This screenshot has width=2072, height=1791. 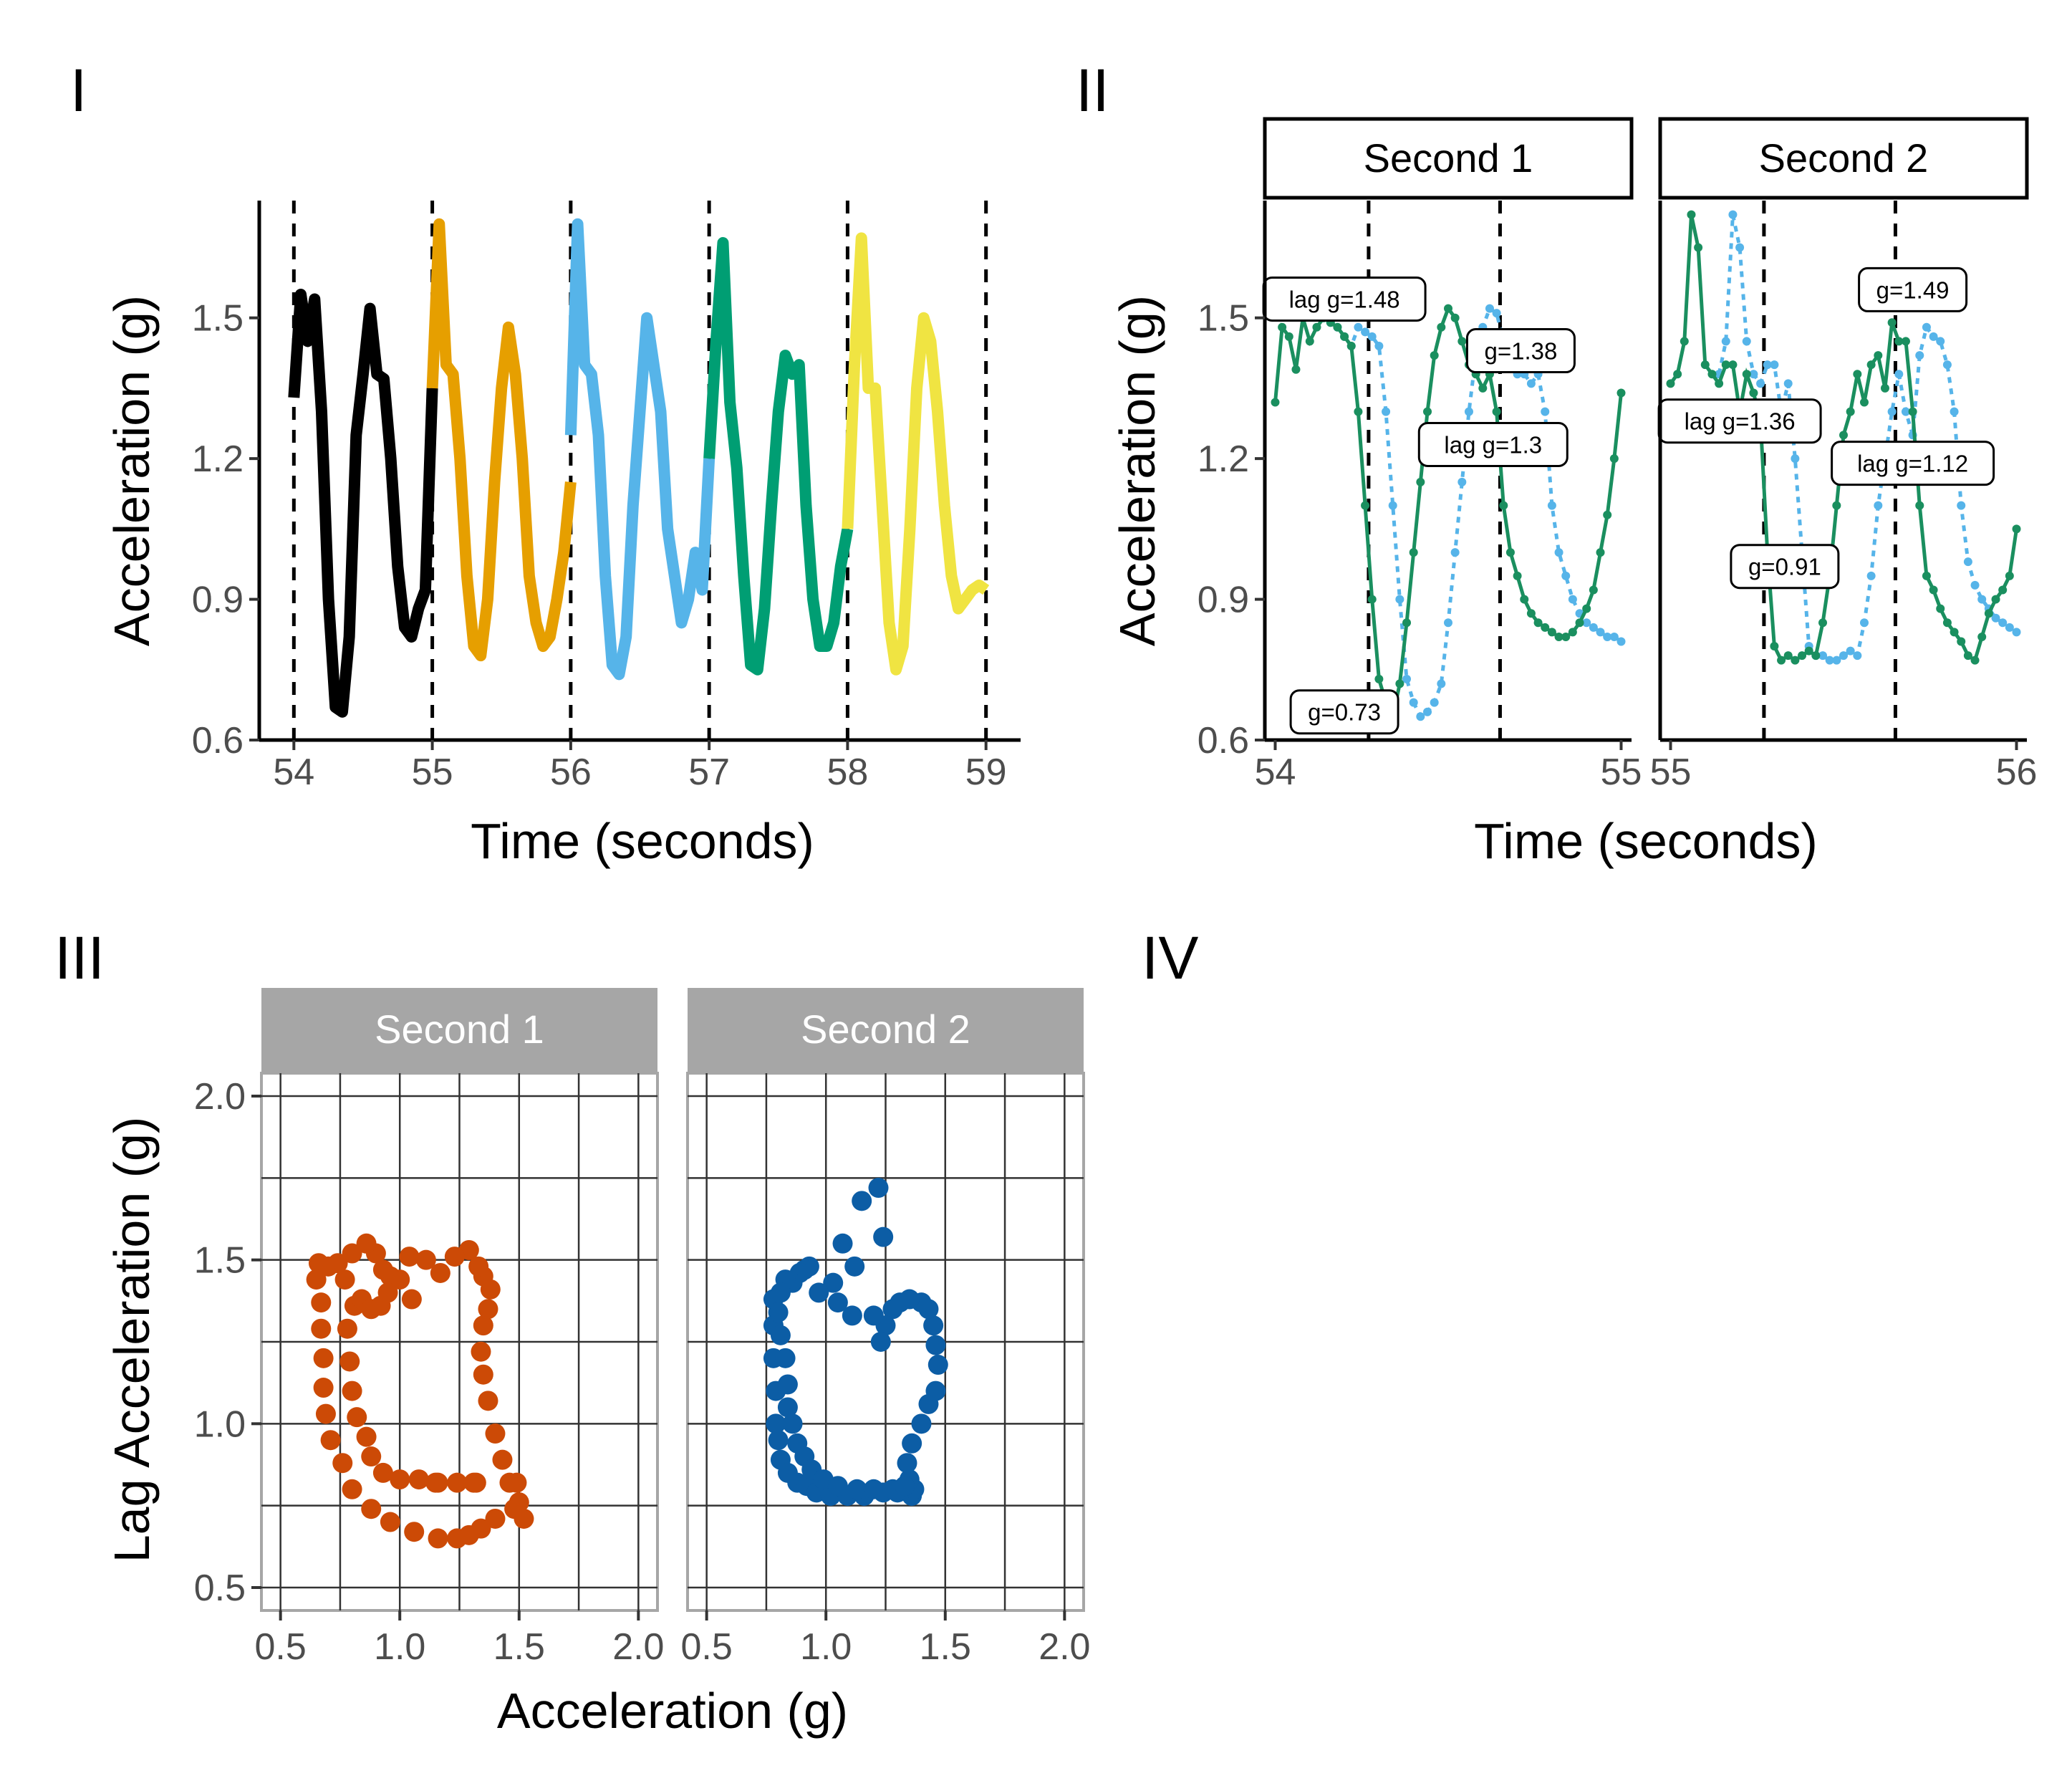 I want to click on x-tick-label: 0.5, so click(x=707, y=1647).